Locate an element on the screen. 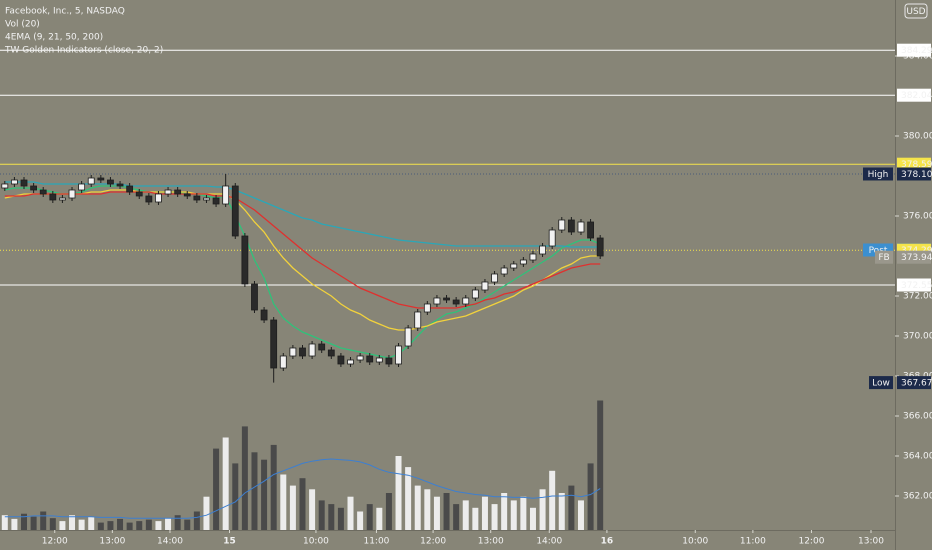 This screenshot has height=550, width=932. currency-box is located at coordinates (916, 11).